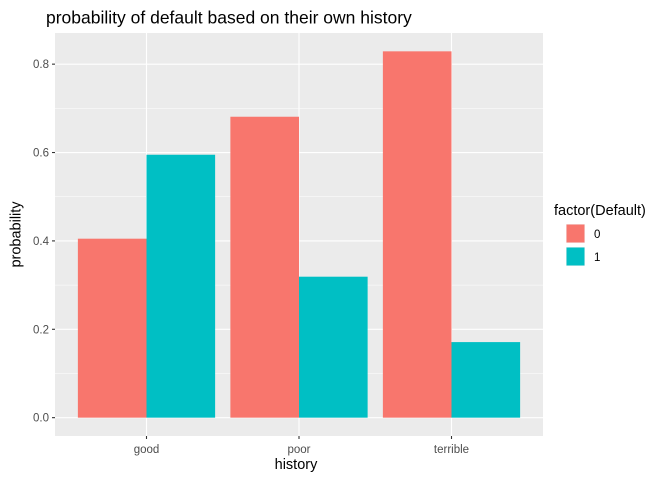 The image size is (672, 480). Describe the element at coordinates (451, 450) in the screenshot. I see `x-tick-label-terrible: terrible` at that location.